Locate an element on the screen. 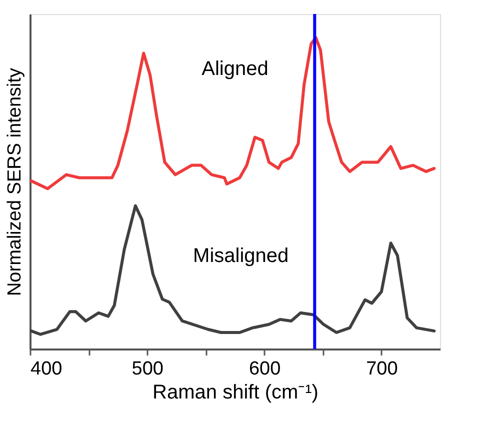 Image resolution: width=477 pixels, height=425 pixels. y-axis-title: Normalized SERS intensity is located at coordinates (15, 181).